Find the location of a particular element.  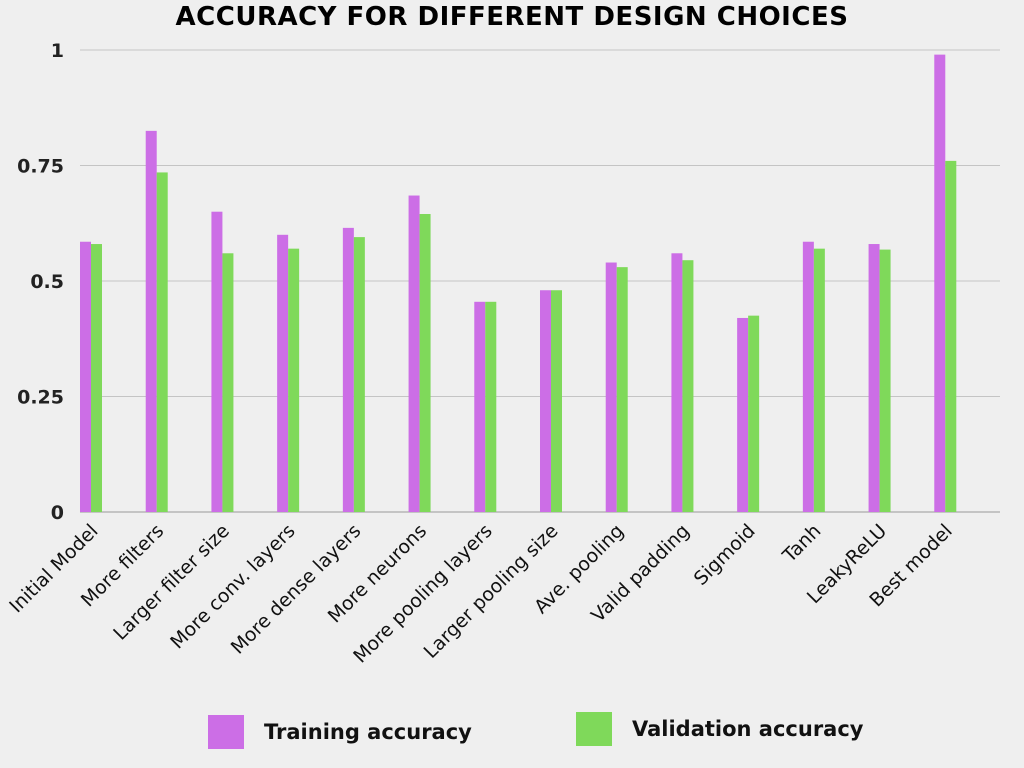

x-tick-label: More conv. layers is located at coordinates (232, 586).